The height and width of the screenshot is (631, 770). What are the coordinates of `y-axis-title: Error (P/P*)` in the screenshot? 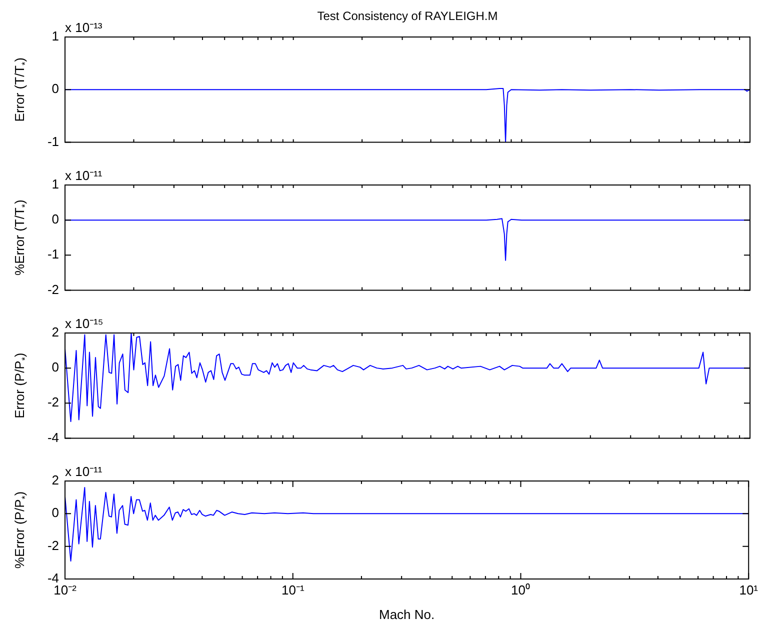 It's located at (21, 385).